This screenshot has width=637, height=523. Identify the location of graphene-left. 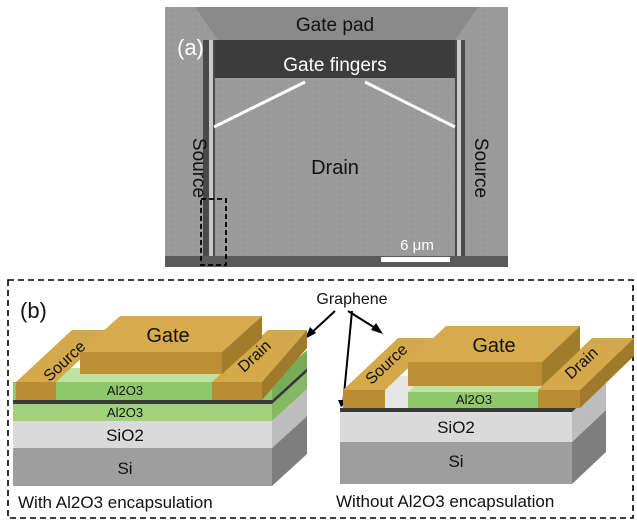
(160, 386).